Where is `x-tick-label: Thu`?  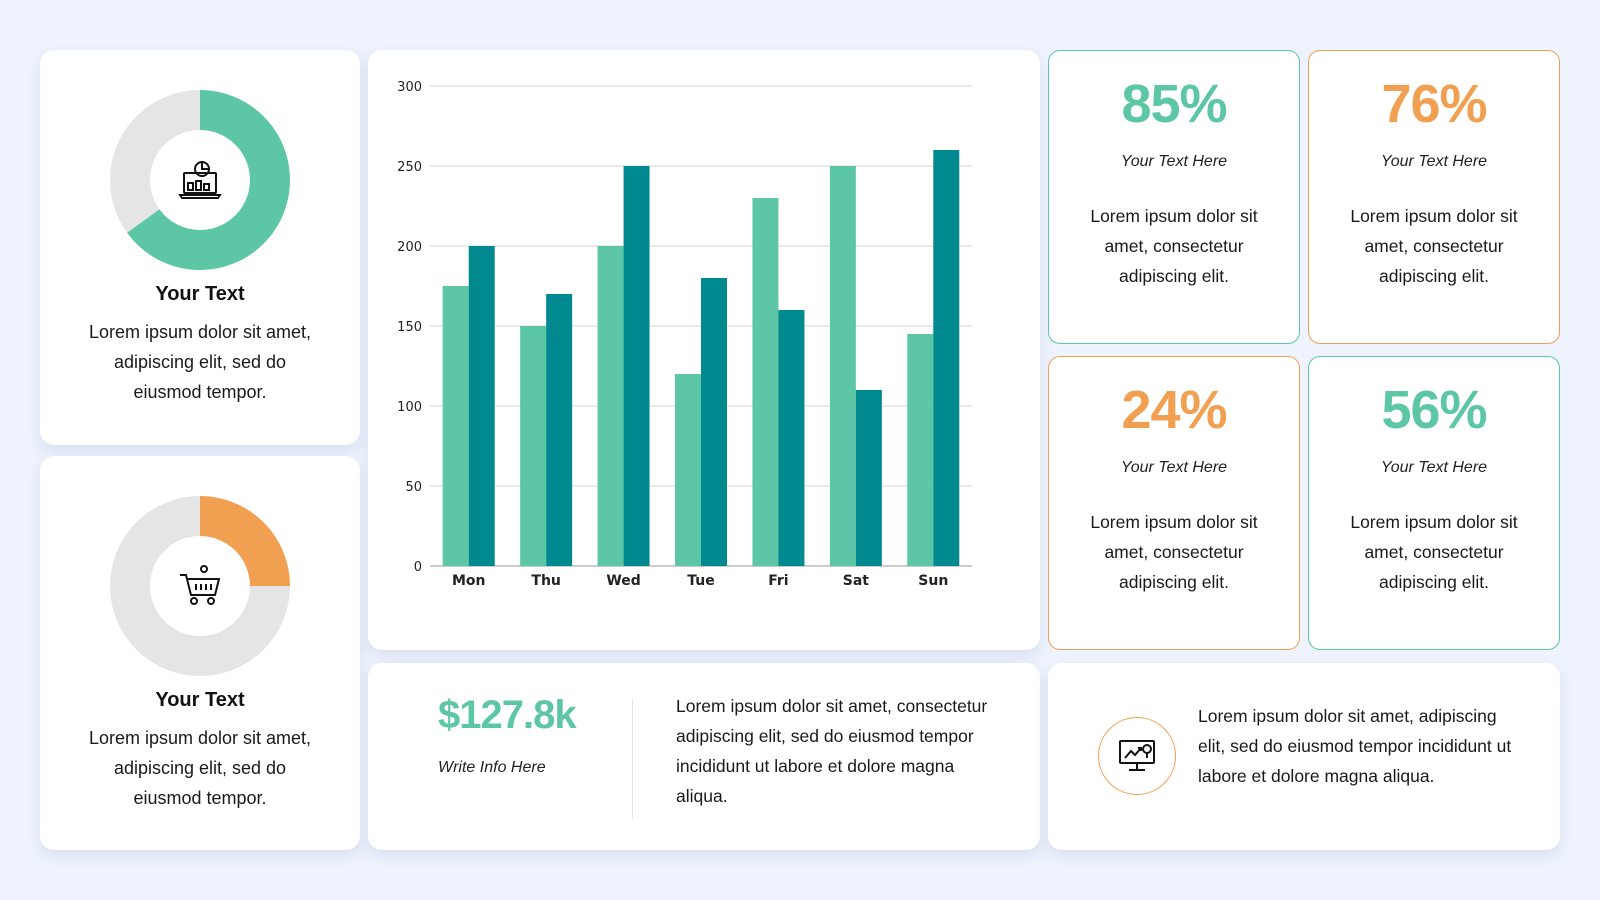
x-tick-label: Thu is located at coordinates (545, 581).